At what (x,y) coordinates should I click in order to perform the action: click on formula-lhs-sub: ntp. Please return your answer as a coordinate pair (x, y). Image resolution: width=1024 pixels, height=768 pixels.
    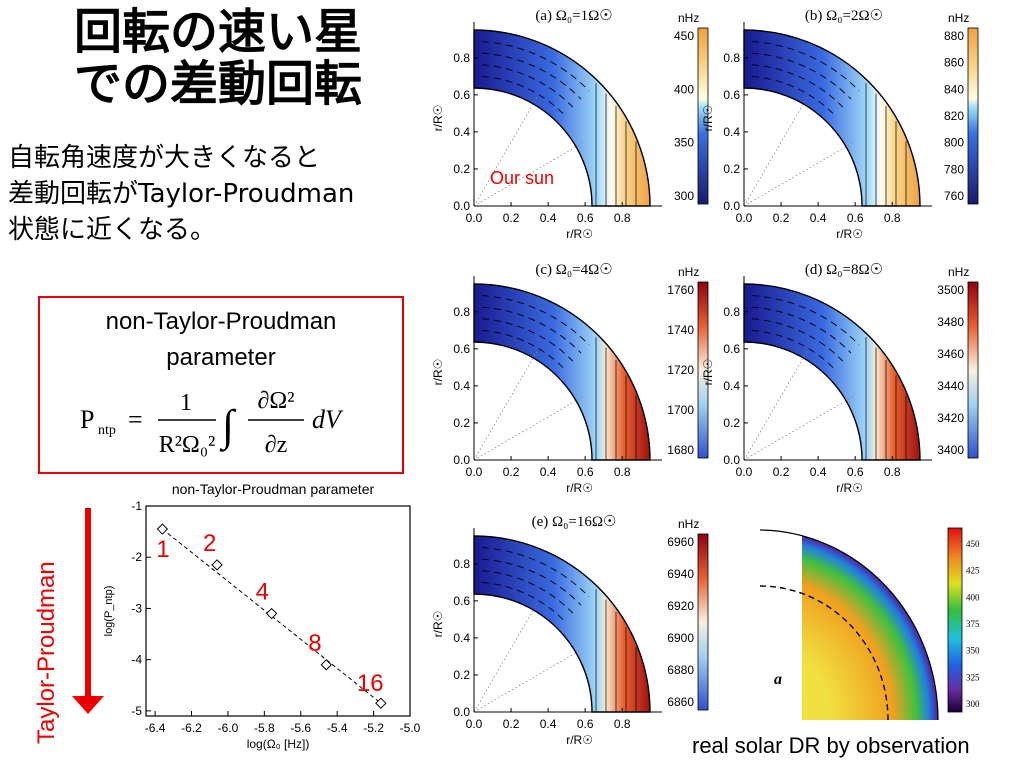
    Looking at the image, I should click on (107, 430).